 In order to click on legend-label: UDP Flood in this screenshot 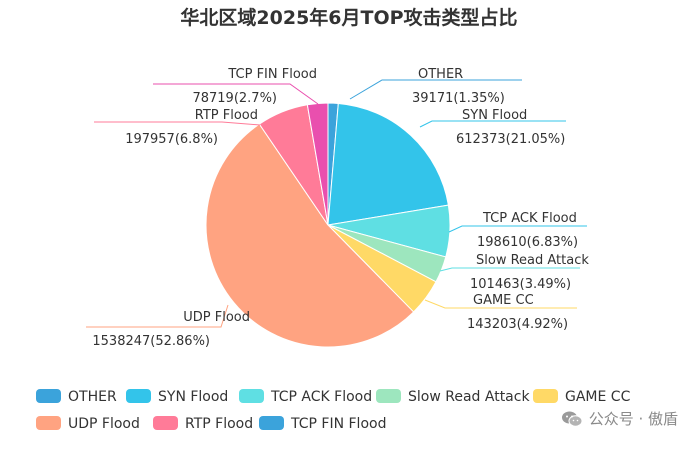, I will do `click(104, 424)`.